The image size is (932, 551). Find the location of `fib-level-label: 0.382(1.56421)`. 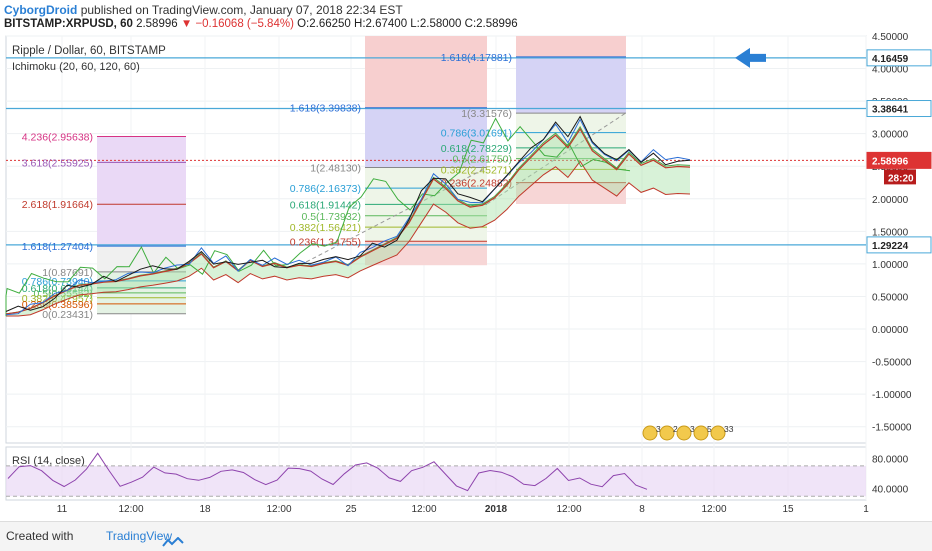

fib-level-label: 0.382(1.56421) is located at coordinates (325, 228).